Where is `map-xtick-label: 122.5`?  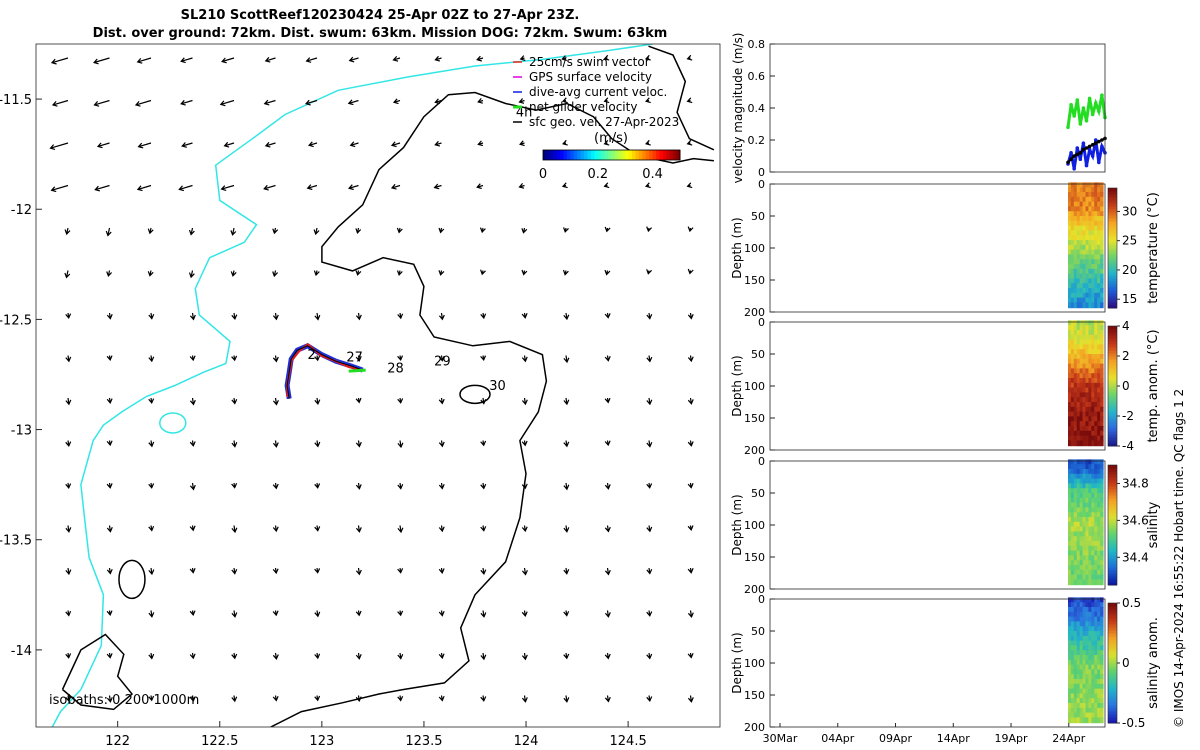 map-xtick-label: 122.5 is located at coordinates (219, 741).